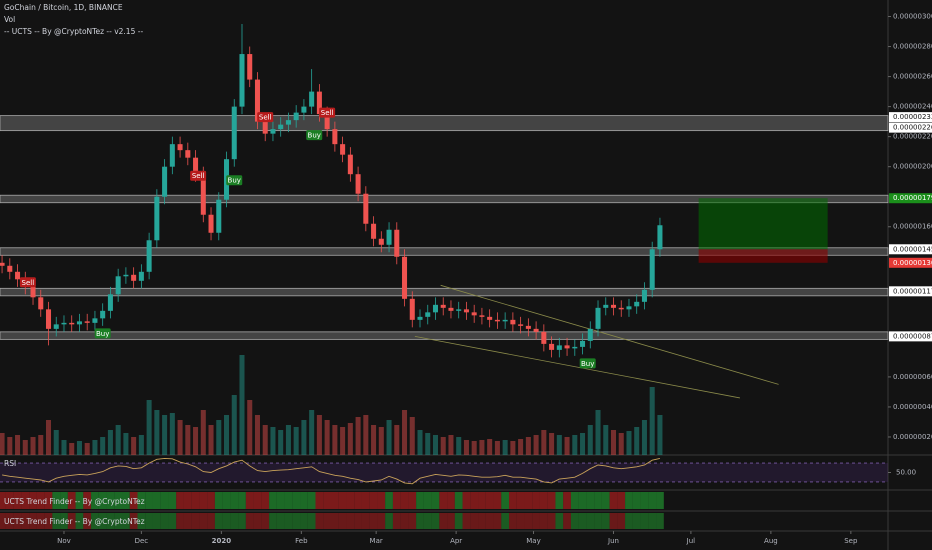 This screenshot has width=932, height=550. Describe the element at coordinates (10, 463) in the screenshot. I see `rsi-label: RSI` at that location.